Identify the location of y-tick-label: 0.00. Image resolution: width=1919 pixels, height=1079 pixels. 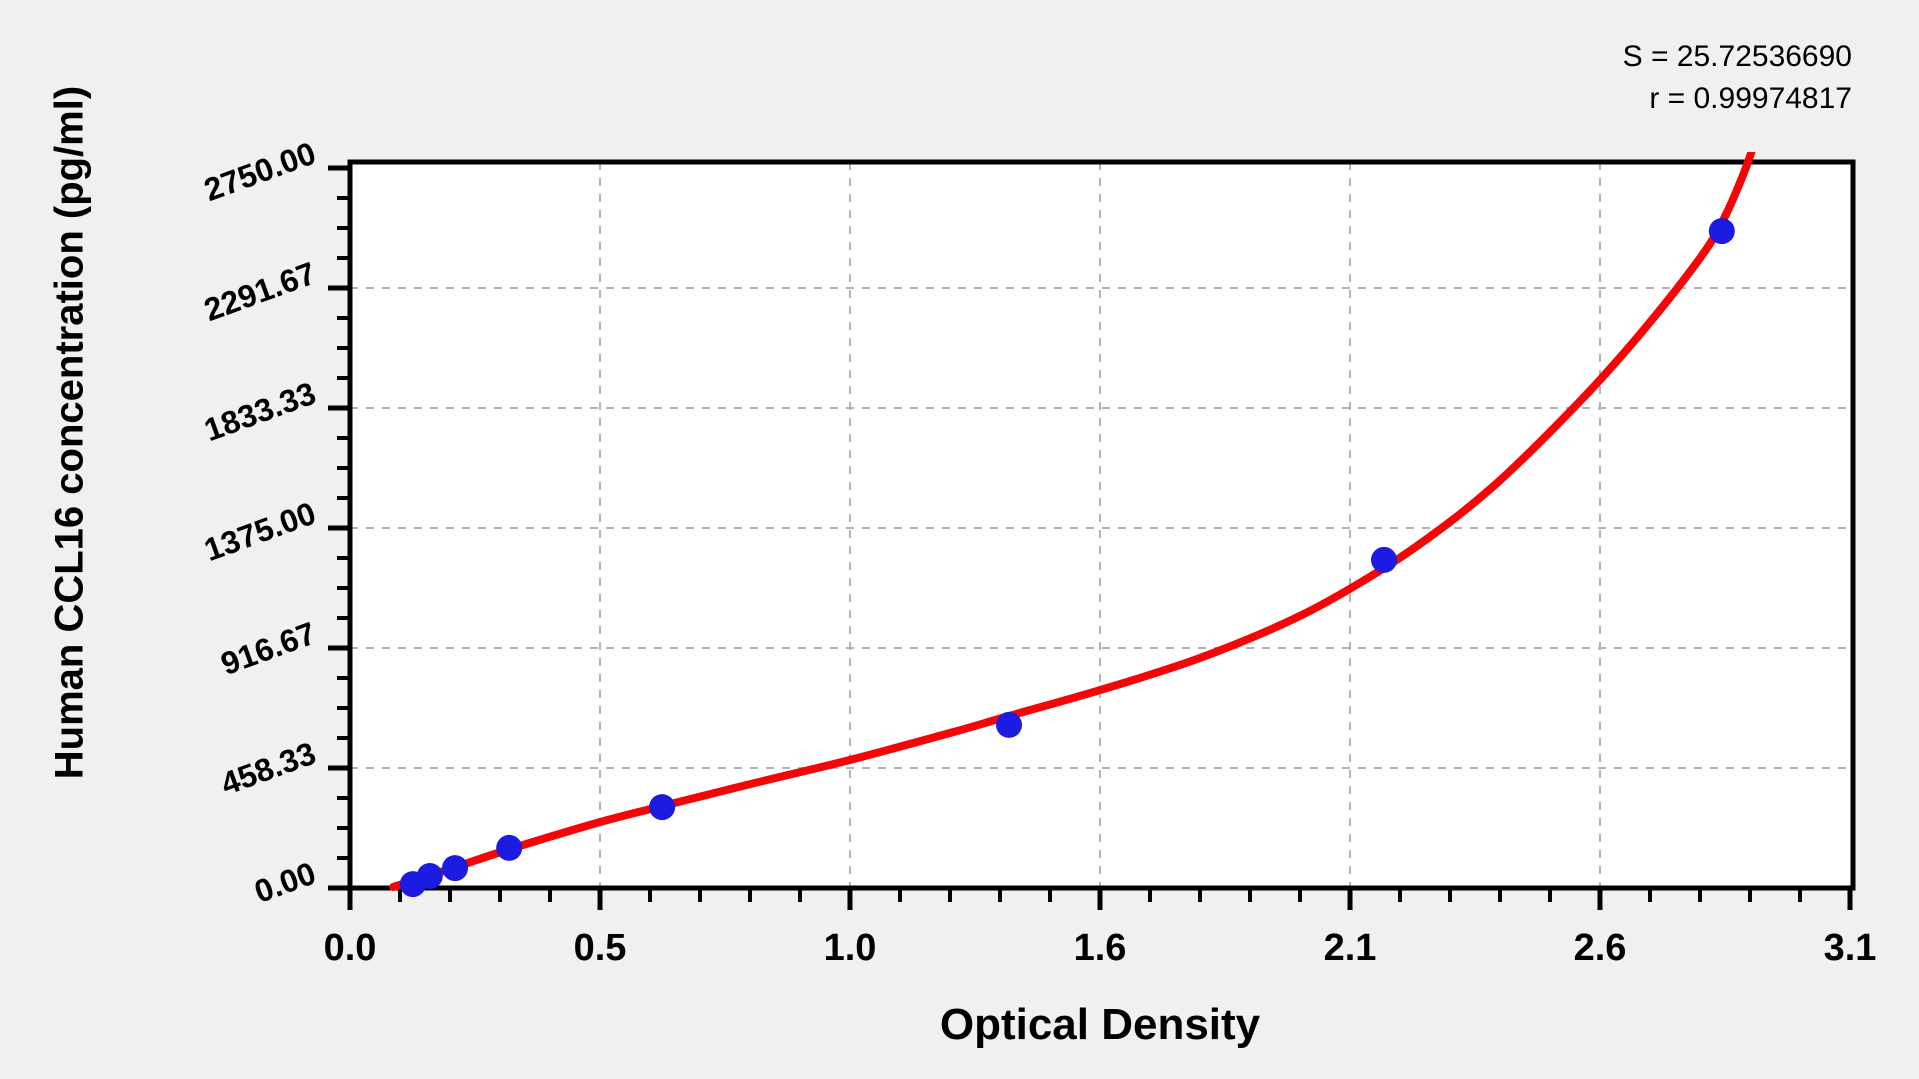
(285, 882).